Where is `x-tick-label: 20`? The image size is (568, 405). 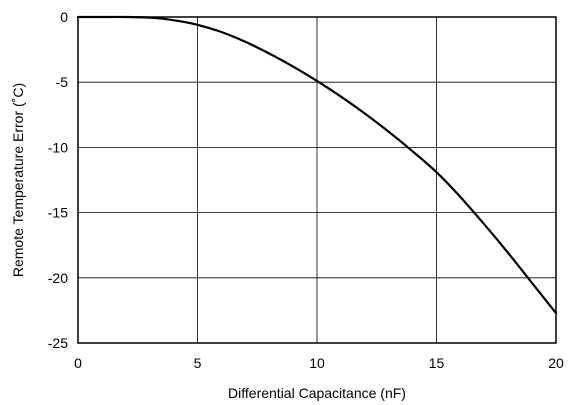 x-tick-label: 20 is located at coordinates (556, 363).